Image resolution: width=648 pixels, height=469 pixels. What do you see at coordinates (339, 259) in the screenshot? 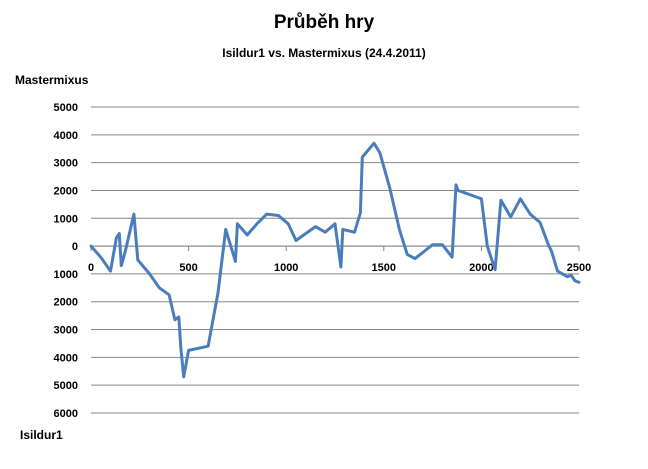
I see `x-axis: 0 500 1000 1500 2000 2500` at bounding box center [339, 259].